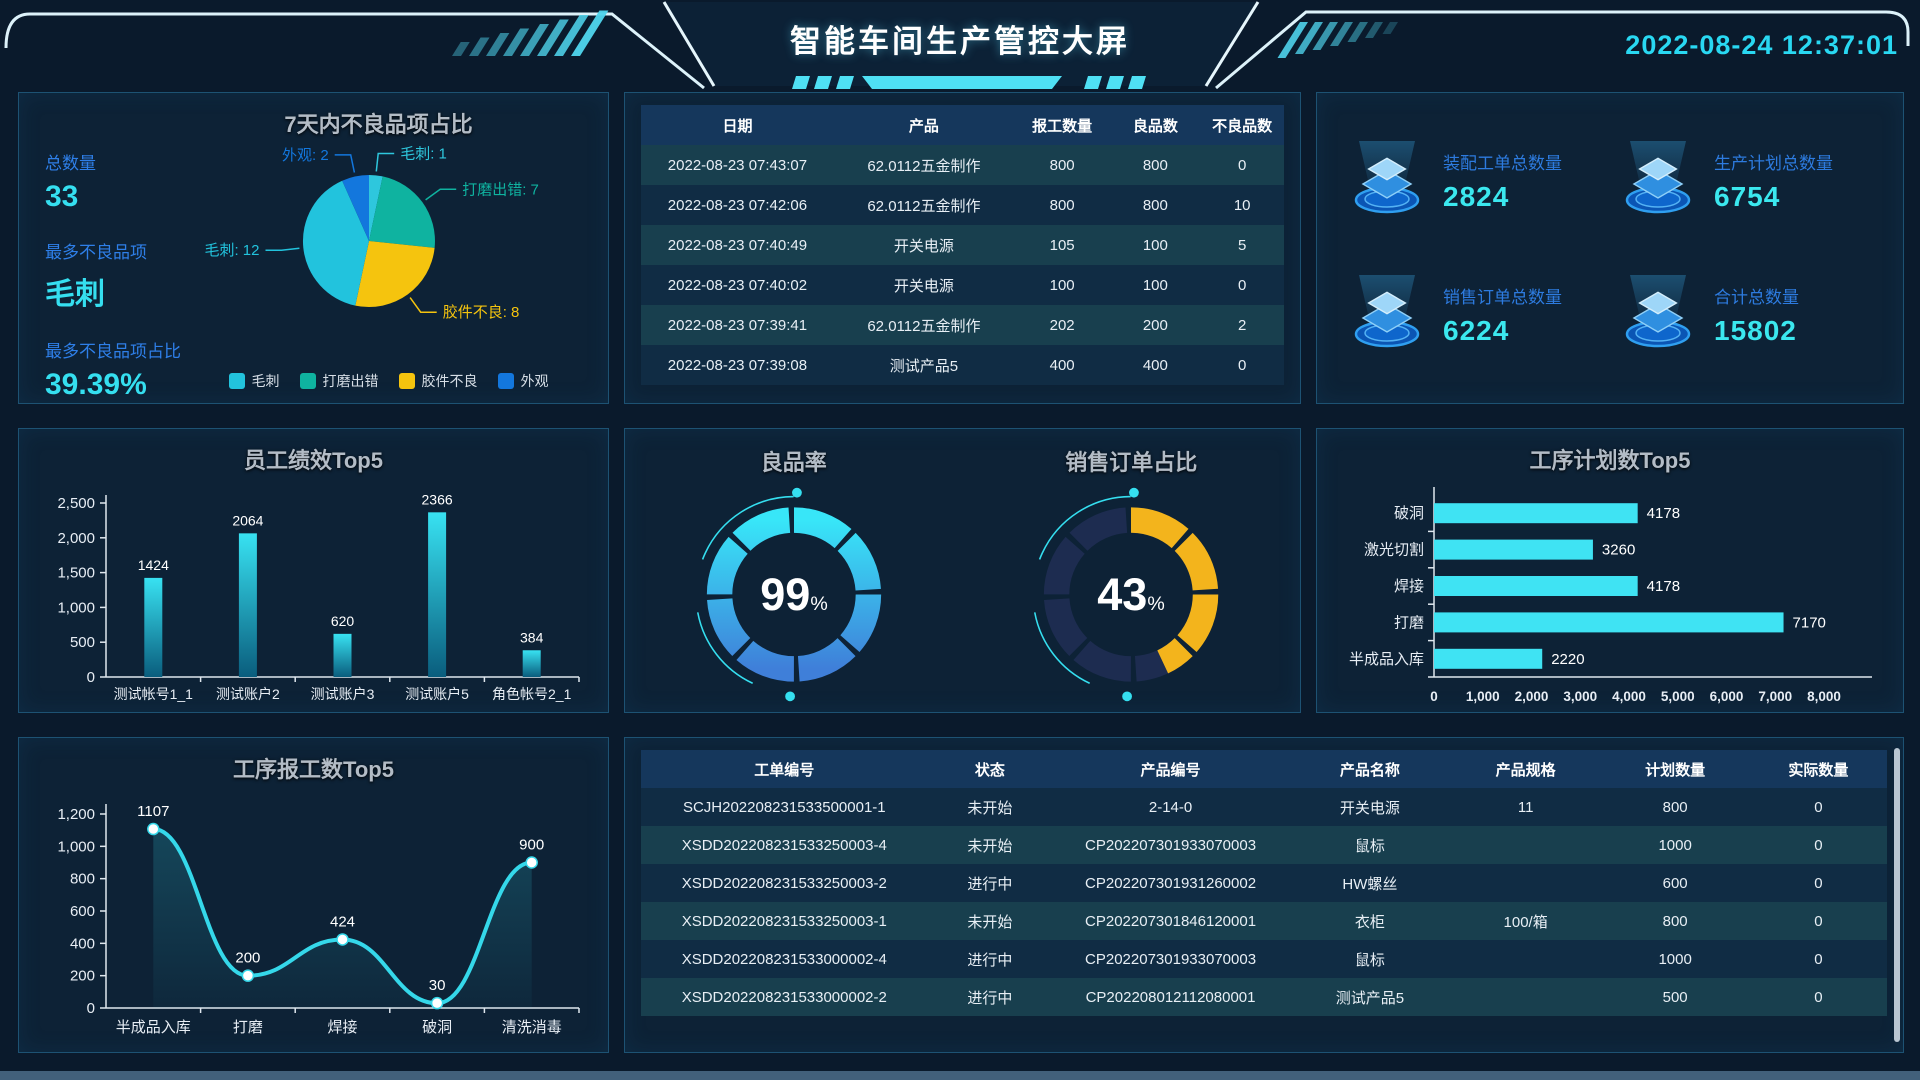 The image size is (1920, 1080). Describe the element at coordinates (1824, 696) in the screenshot. I see `svg-text: 8,000` at that location.